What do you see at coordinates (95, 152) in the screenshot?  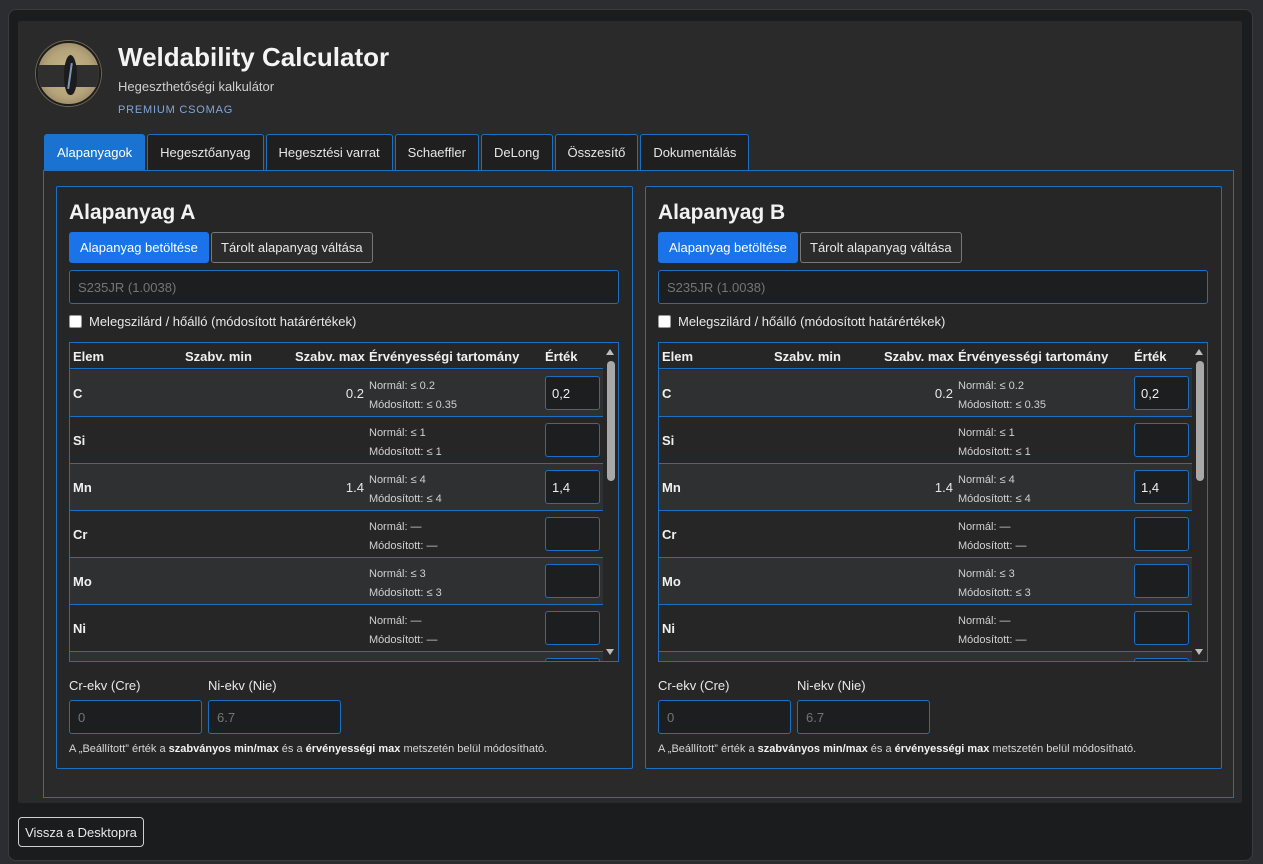 I see `tab-alapanyagok: Alapanyagok` at bounding box center [95, 152].